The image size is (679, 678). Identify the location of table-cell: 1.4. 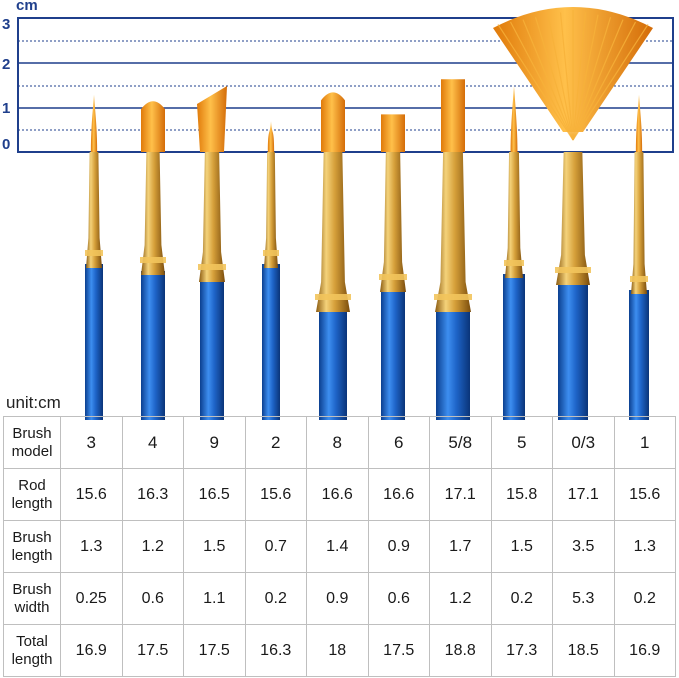
(337, 546).